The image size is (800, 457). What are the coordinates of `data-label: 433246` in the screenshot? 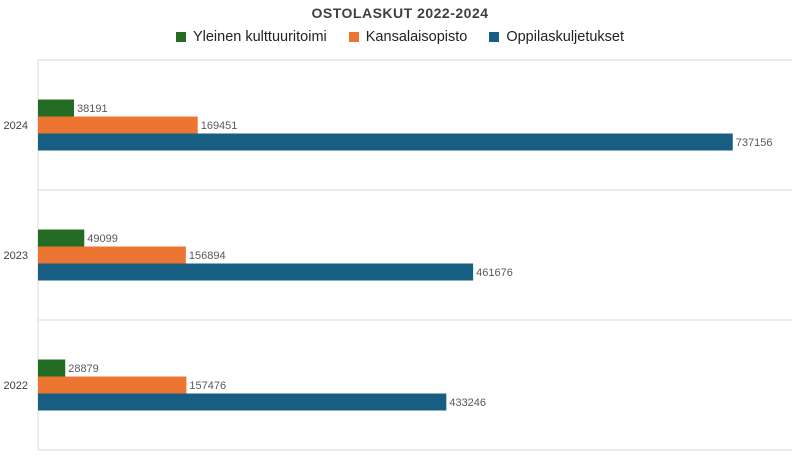 It's located at (467, 403).